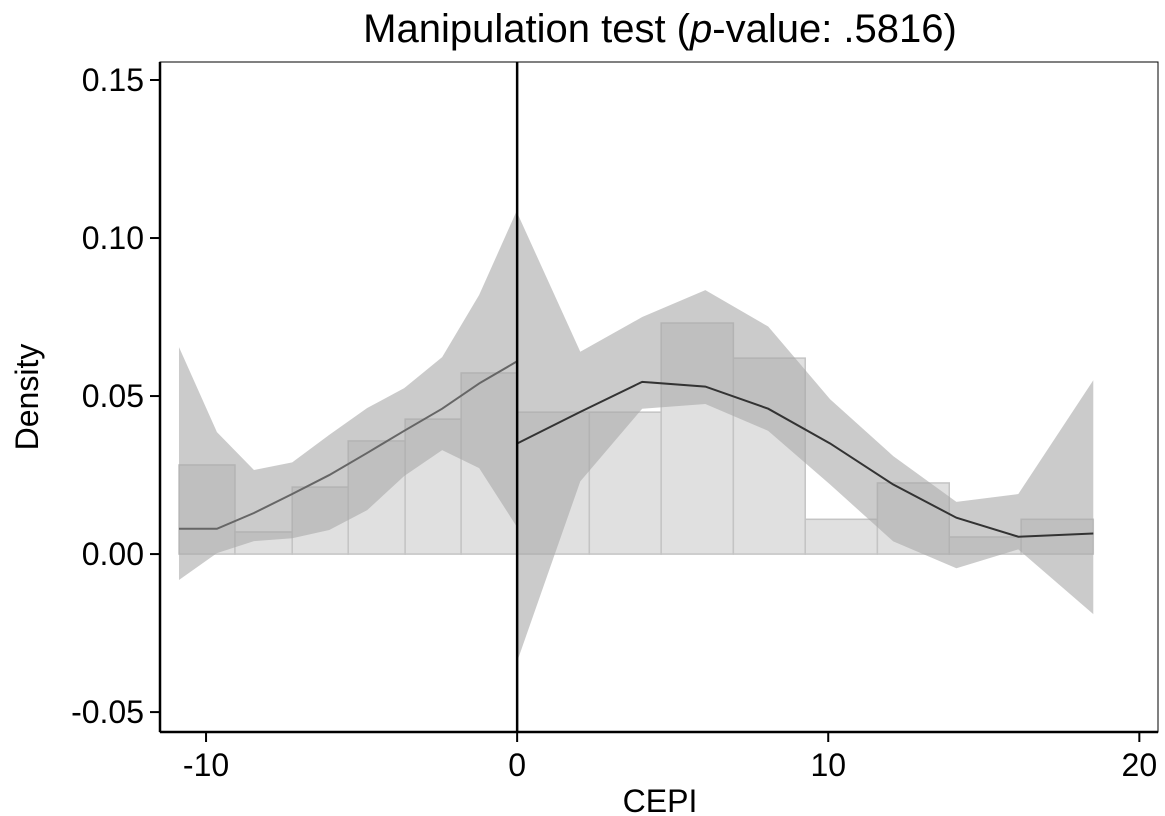  What do you see at coordinates (517, 765) in the screenshot?
I see `x-tick-label: 0` at bounding box center [517, 765].